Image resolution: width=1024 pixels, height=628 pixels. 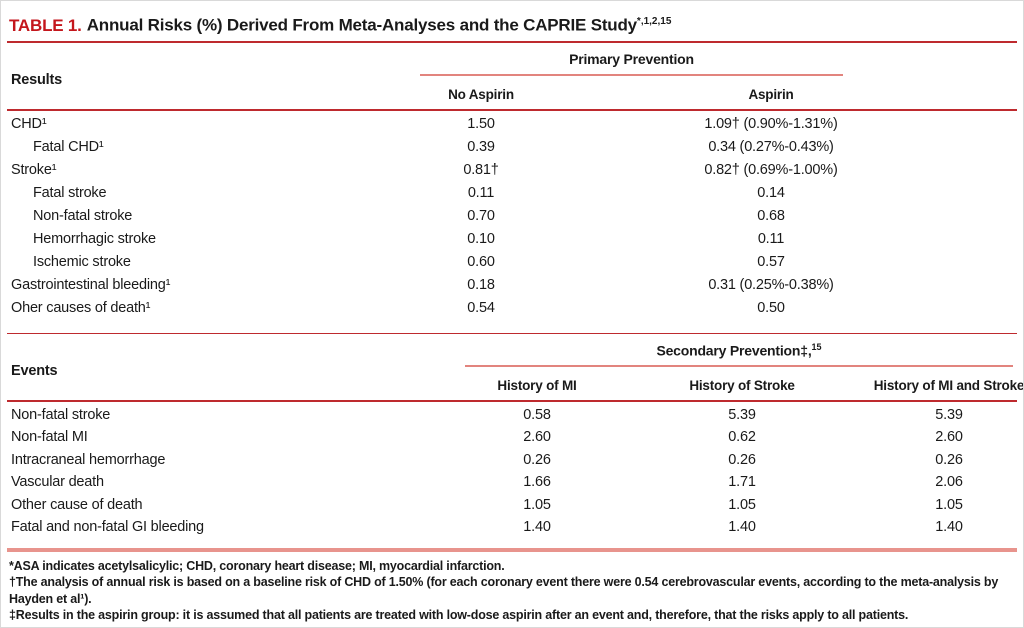 I want to click on history-of-mi-and-stroke-value: 0.26, so click(x=949, y=459).